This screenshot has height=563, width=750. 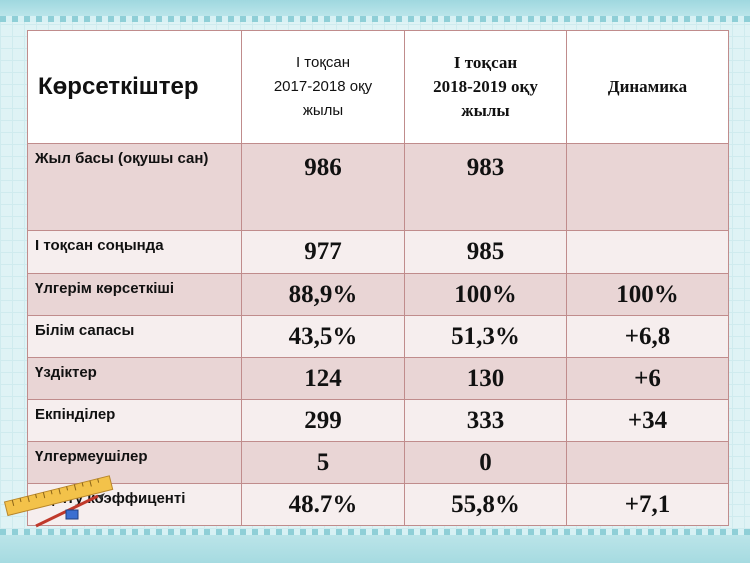 What do you see at coordinates (323, 294) in the screenshot?
I see `row-value-2017: 88,9%` at bounding box center [323, 294].